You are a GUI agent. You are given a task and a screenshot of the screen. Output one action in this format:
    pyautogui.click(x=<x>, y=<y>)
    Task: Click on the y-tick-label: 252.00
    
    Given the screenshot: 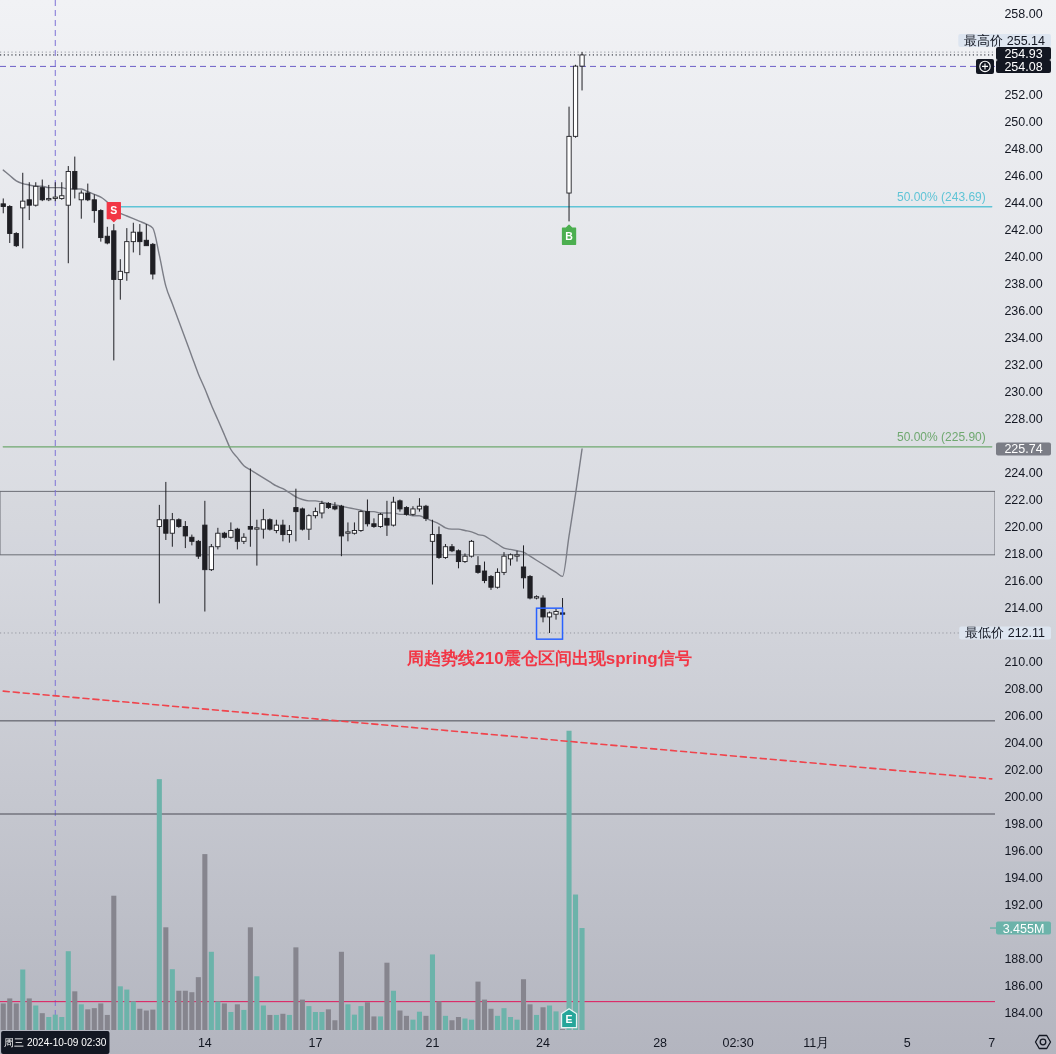 What is the action you would take?
    pyautogui.click(x=1023, y=95)
    